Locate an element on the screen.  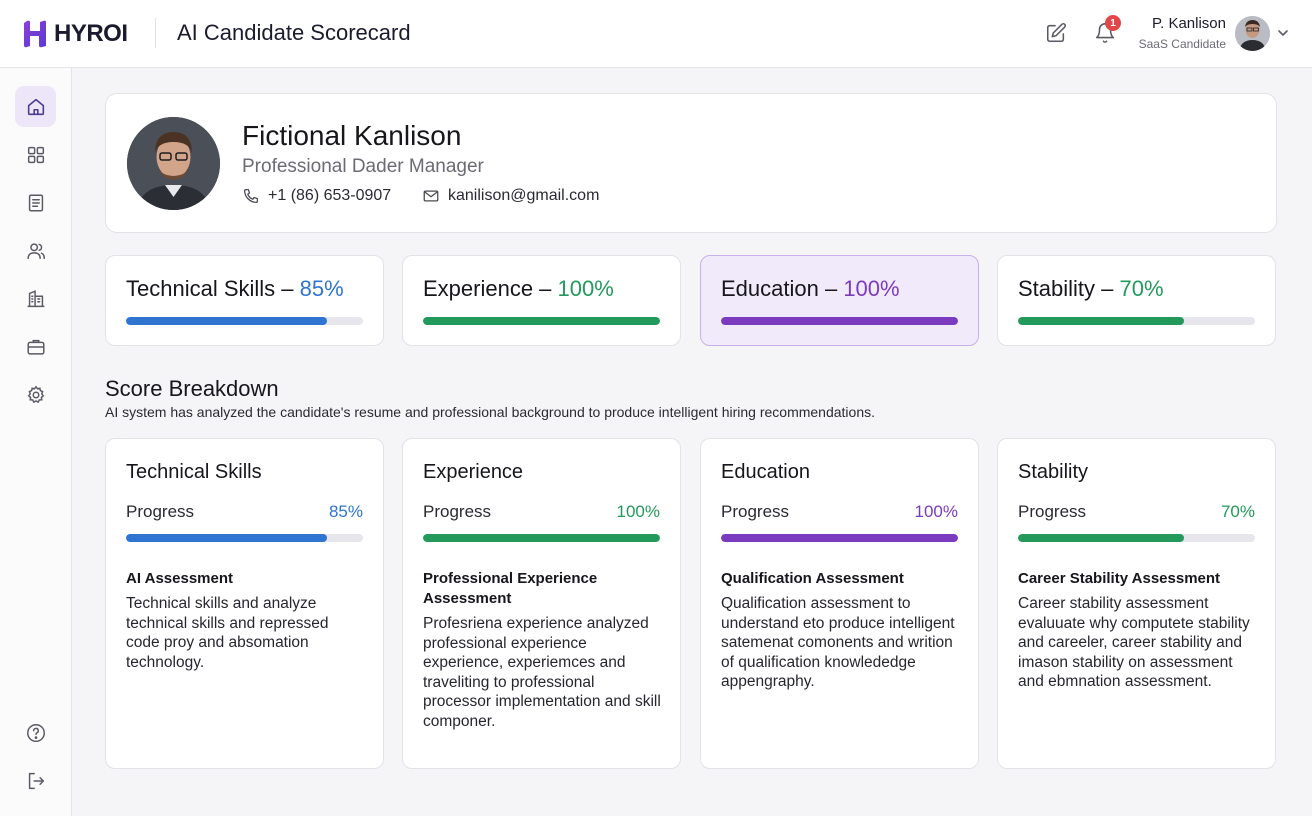
document-icon is located at coordinates (35, 202).